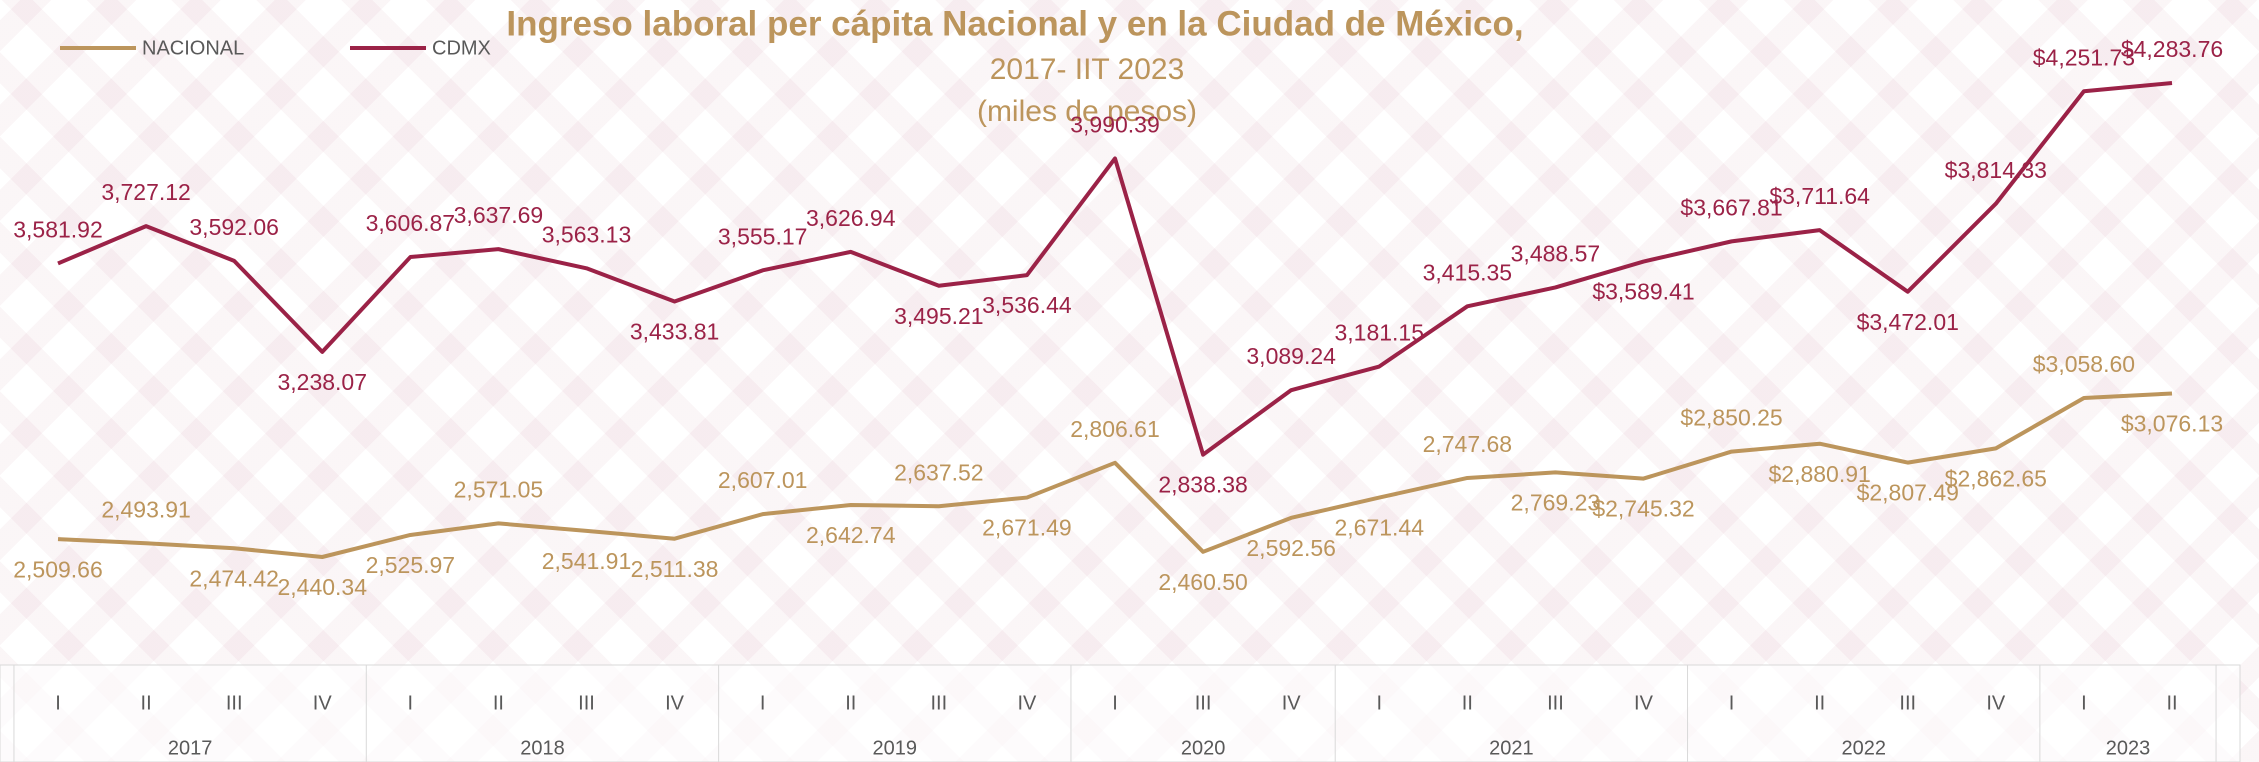 The image size is (2259, 762). Describe the element at coordinates (1643, 292) in the screenshot. I see `data-label: $3,589.41` at that location.